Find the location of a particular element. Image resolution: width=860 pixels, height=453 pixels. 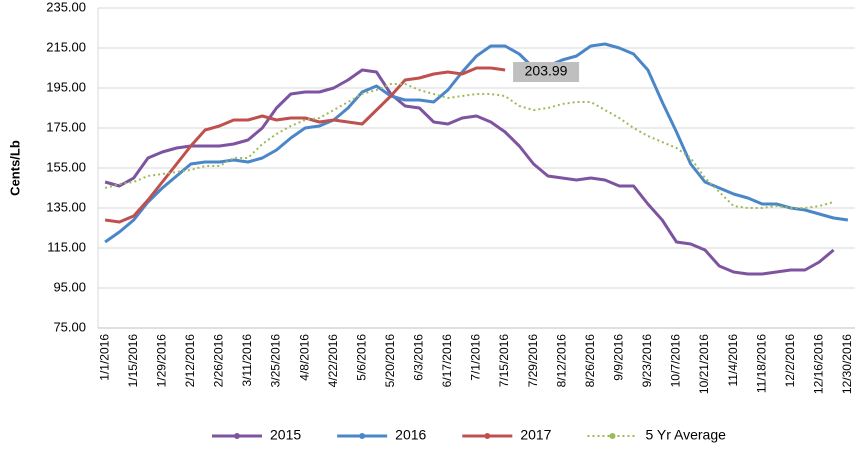

x-tick-label: 4/8/2016 is located at coordinates (304, 357).